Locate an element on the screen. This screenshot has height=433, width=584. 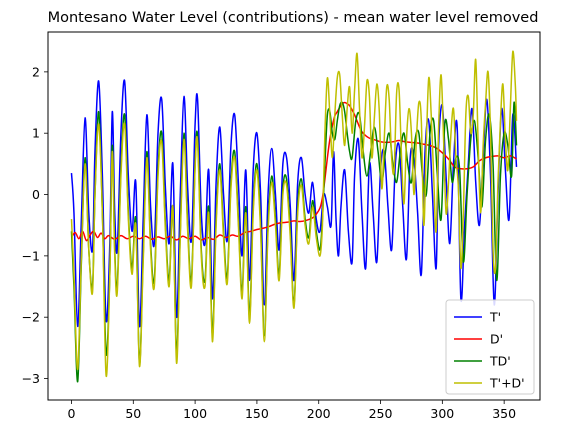
legend-label: TD' is located at coordinates (500, 361).